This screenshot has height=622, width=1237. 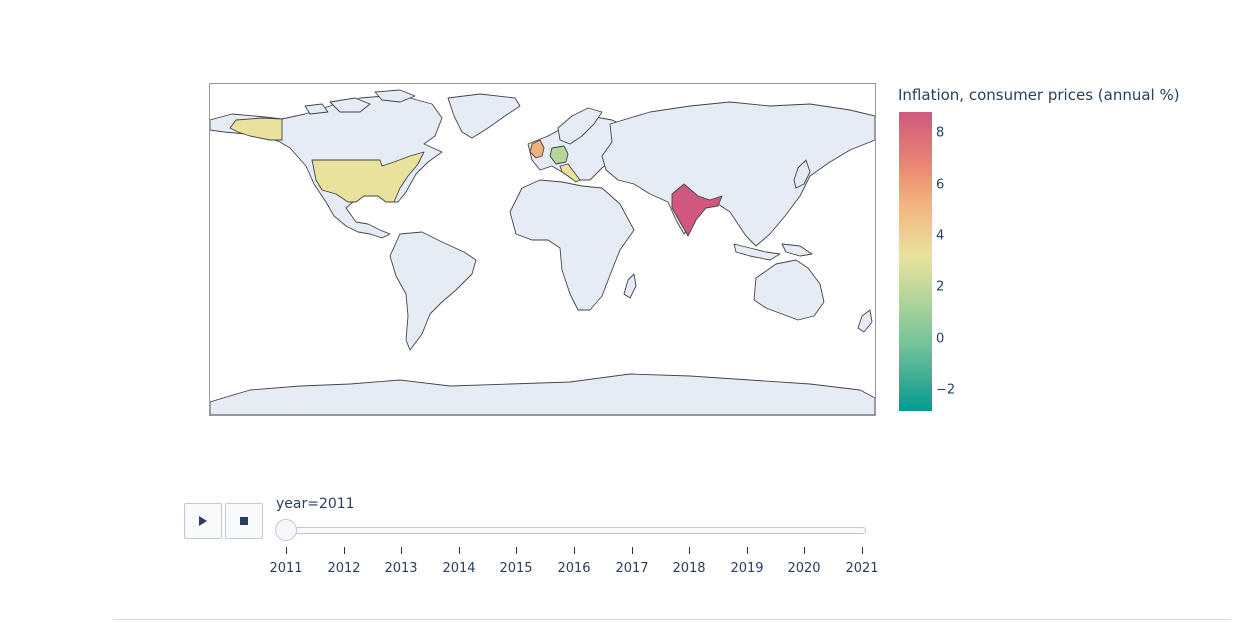 What do you see at coordinates (542, 394) in the screenshot?
I see `land-antarctica` at bounding box center [542, 394].